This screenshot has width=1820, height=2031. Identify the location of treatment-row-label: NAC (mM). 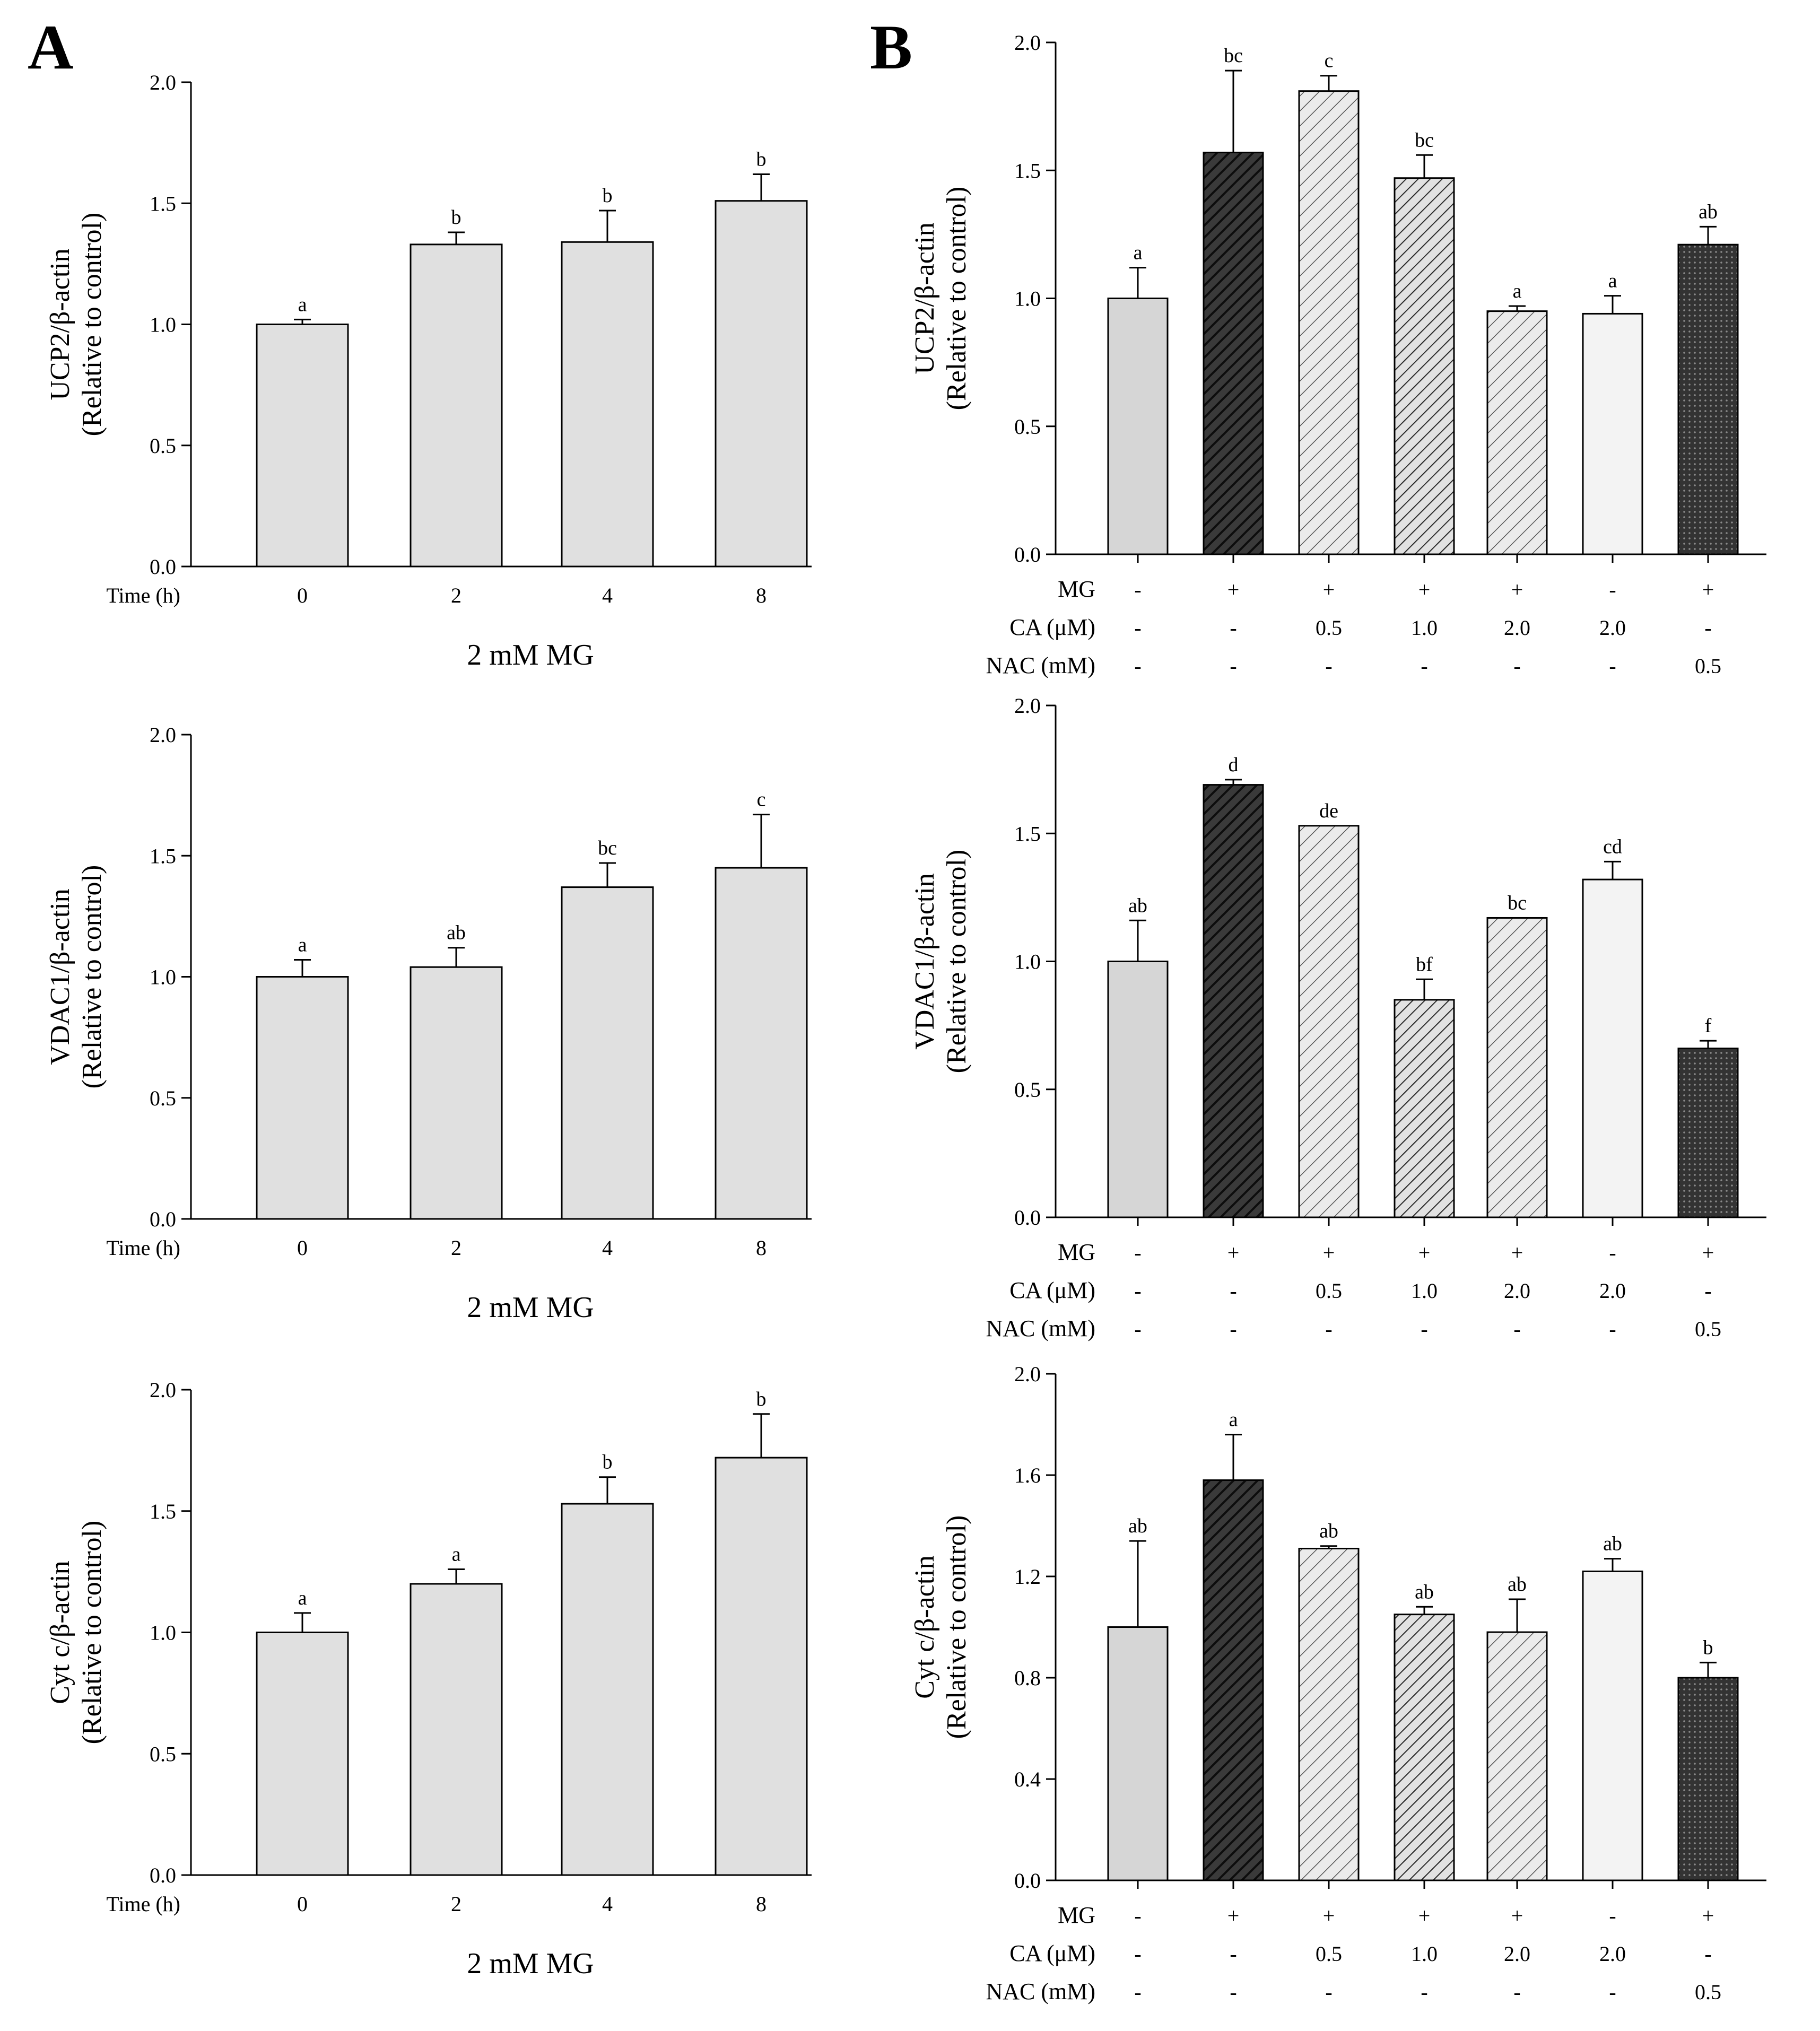
(1040, 1328).